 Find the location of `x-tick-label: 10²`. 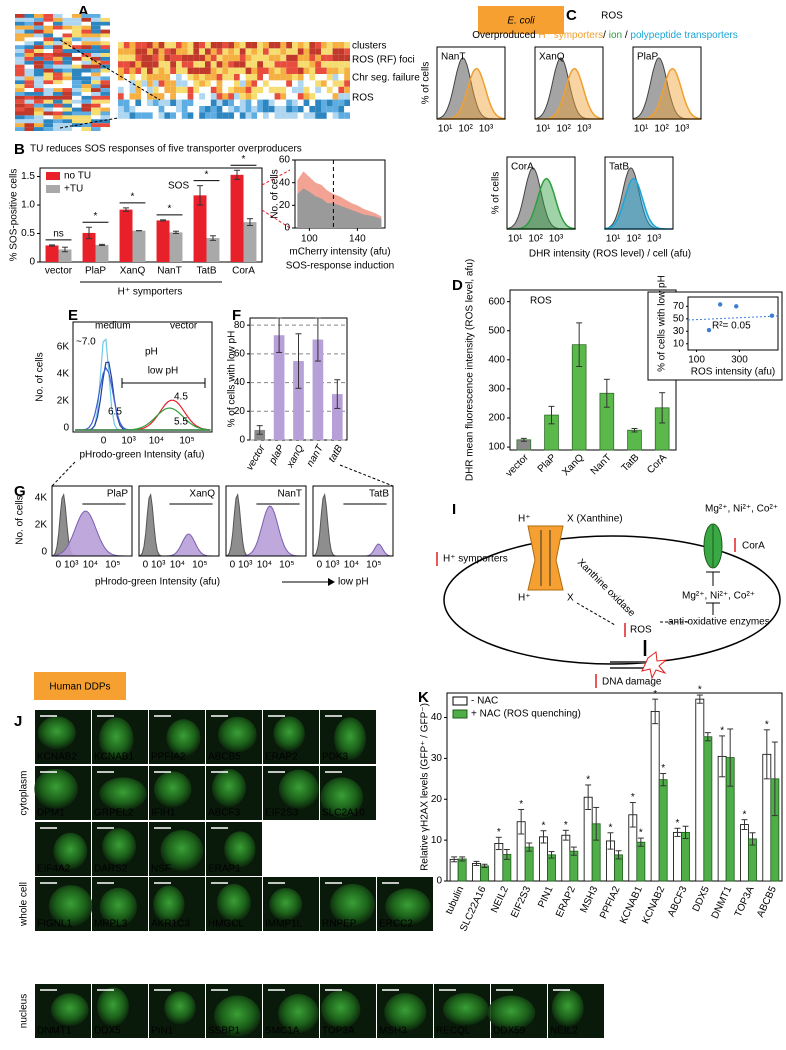

x-tick-label: 10² is located at coordinates (465, 129).